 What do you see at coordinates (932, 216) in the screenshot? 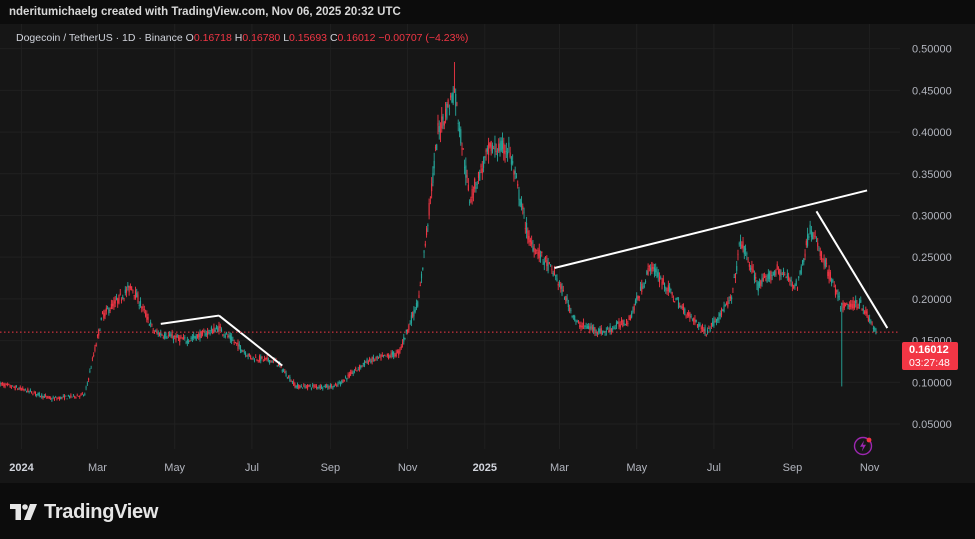
I see `price-tick-label: 0.30000` at bounding box center [932, 216].